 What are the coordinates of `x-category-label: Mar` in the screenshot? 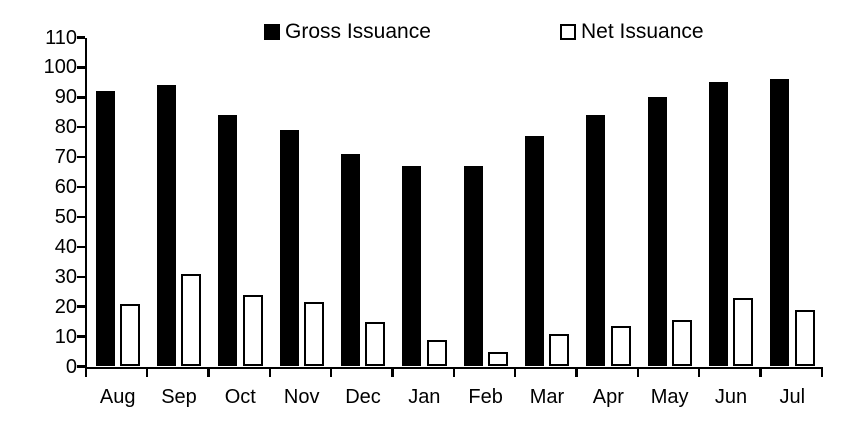 It's located at (547, 397).